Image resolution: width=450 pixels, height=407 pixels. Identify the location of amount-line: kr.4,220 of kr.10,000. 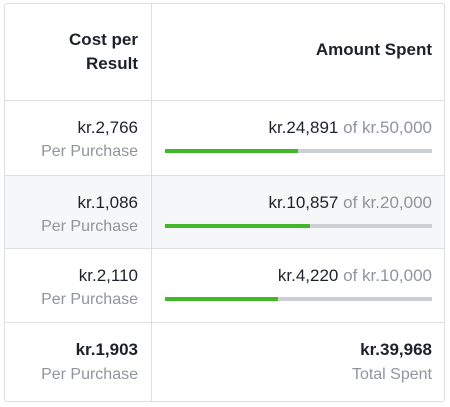
(355, 276).